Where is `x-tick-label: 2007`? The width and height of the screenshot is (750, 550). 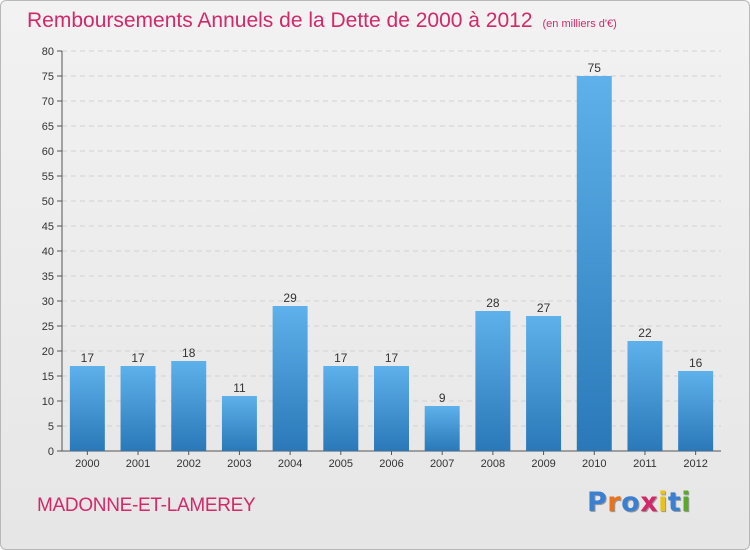 x-tick-label: 2007 is located at coordinates (442, 464).